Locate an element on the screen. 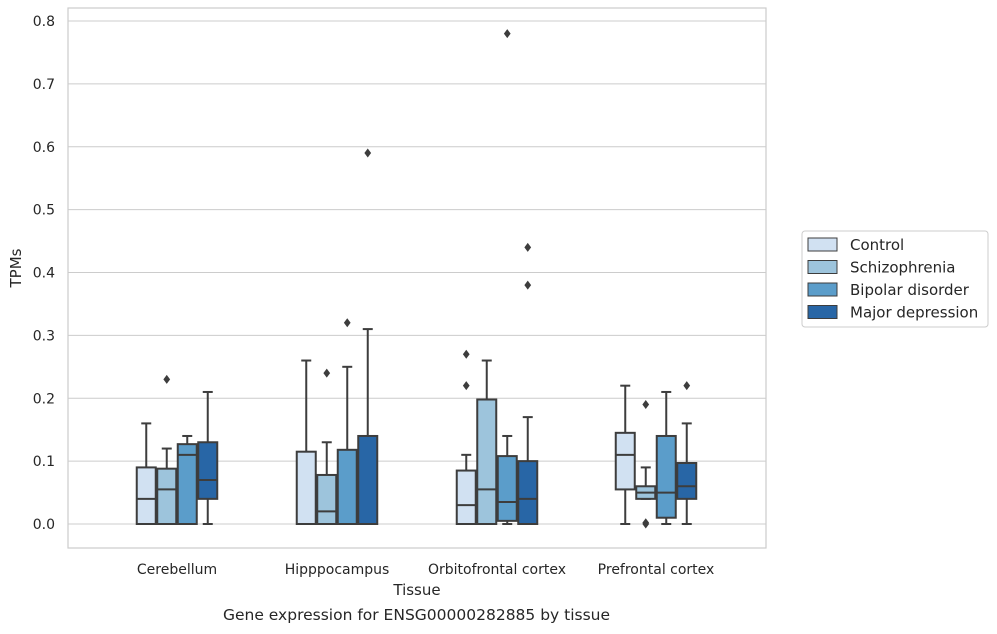 This screenshot has width=997, height=634. y-tick-label: 0.3 is located at coordinates (44, 336).